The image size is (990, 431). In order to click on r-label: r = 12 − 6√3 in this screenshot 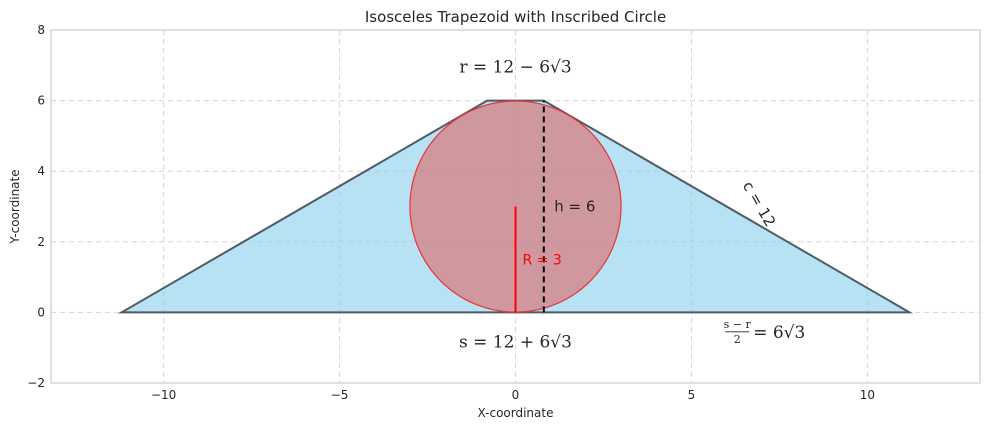, I will do `click(515, 67)`.